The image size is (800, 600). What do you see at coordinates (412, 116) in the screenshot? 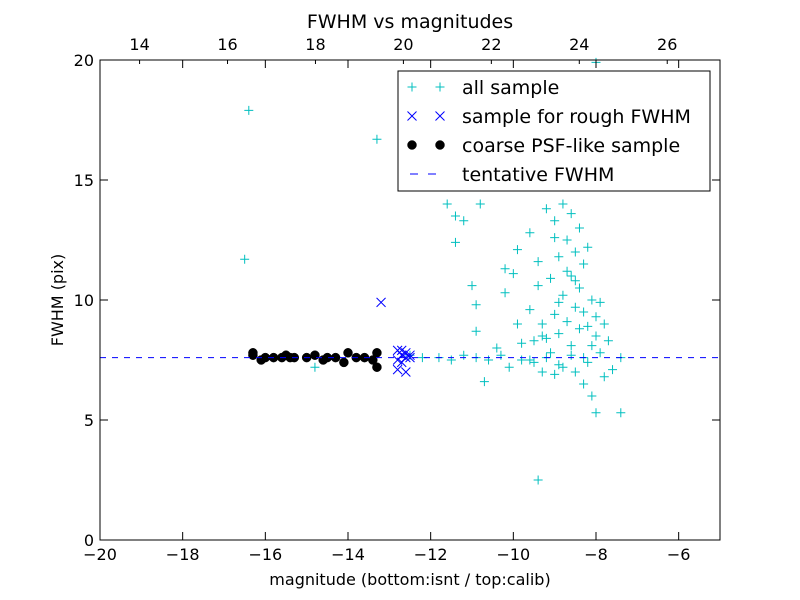
I see `legend-swatch-1-a` at bounding box center [412, 116].